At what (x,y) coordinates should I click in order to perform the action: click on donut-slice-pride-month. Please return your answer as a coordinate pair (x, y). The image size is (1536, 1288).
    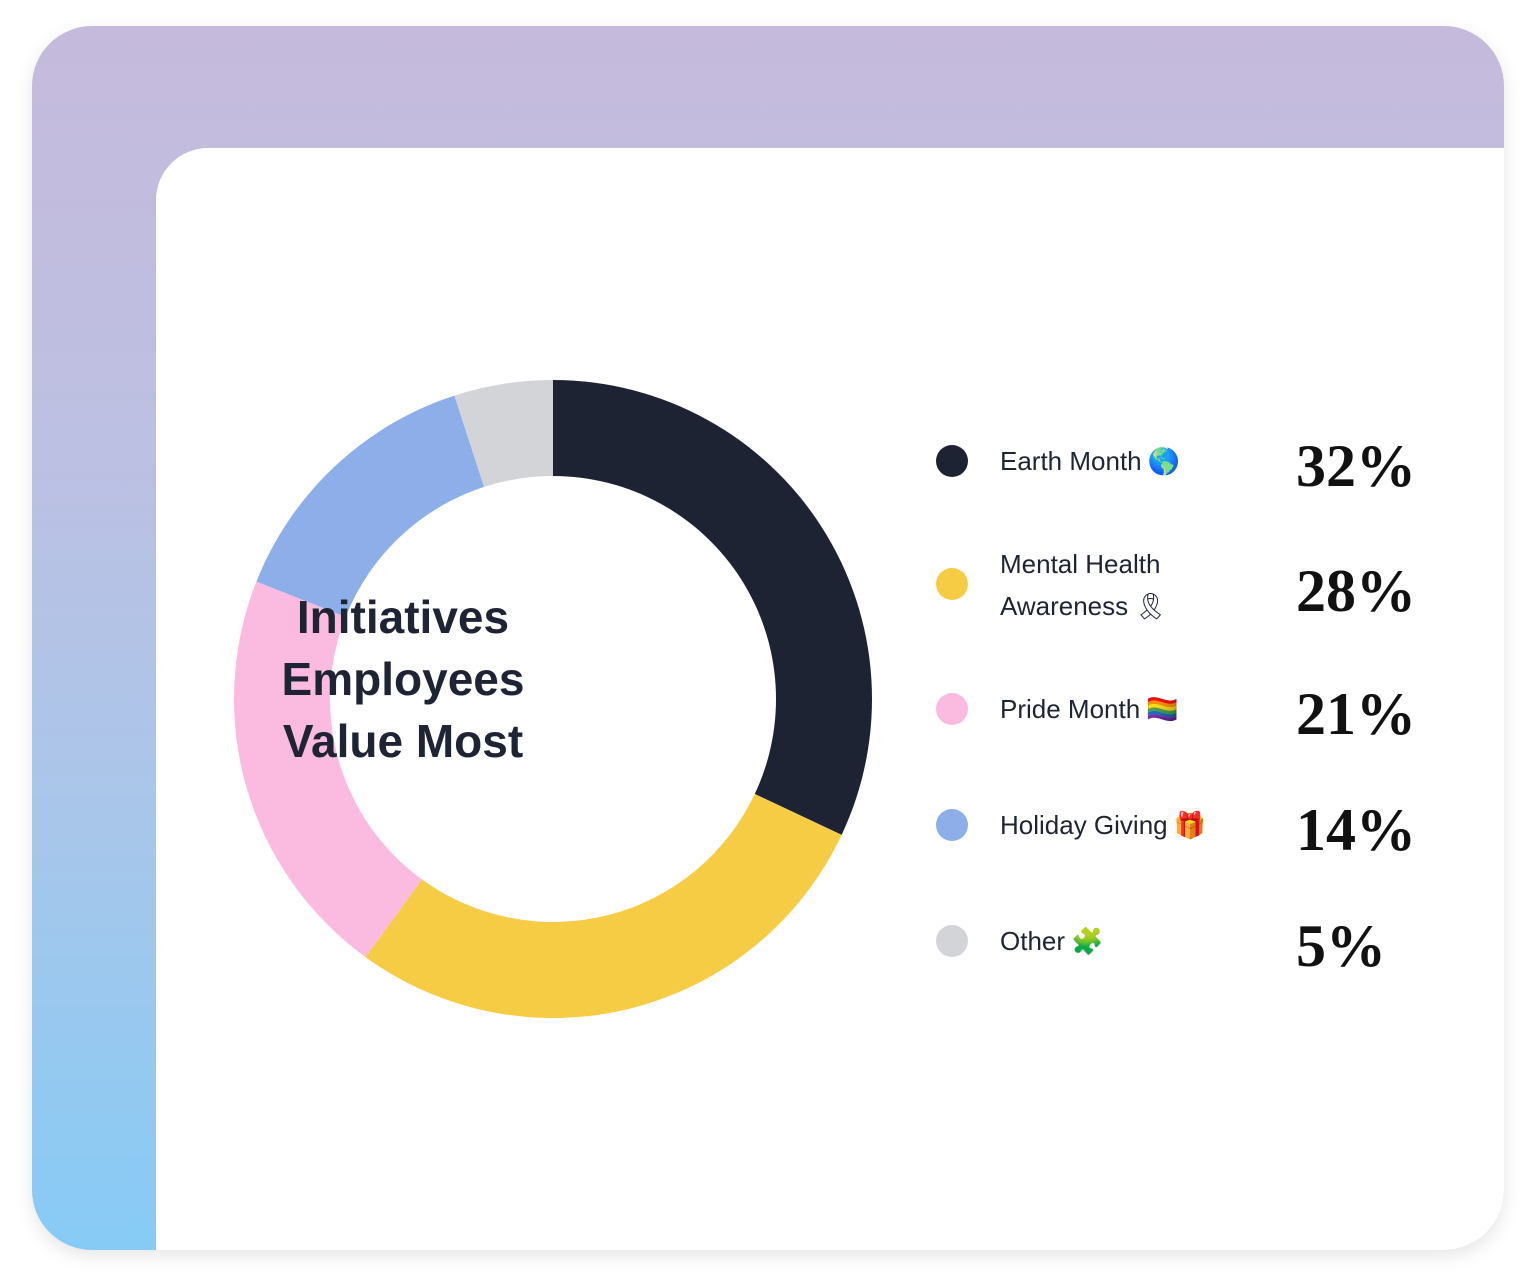
    Looking at the image, I should click on (327, 769).